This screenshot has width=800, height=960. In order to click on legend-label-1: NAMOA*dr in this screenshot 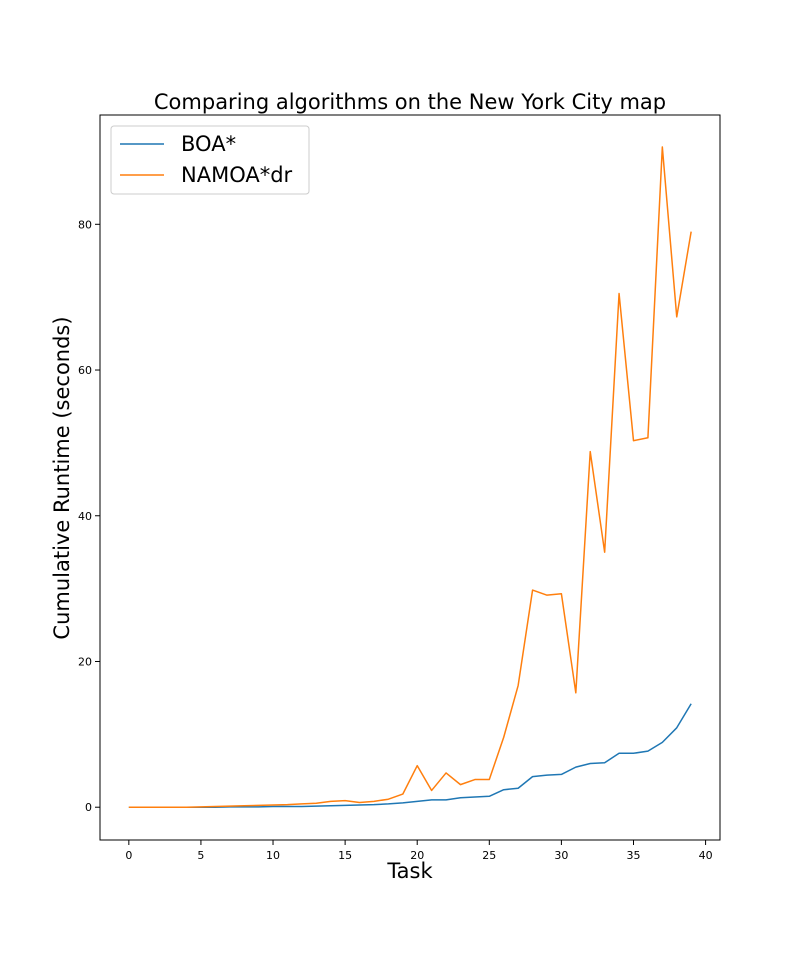, I will do `click(237, 175)`.